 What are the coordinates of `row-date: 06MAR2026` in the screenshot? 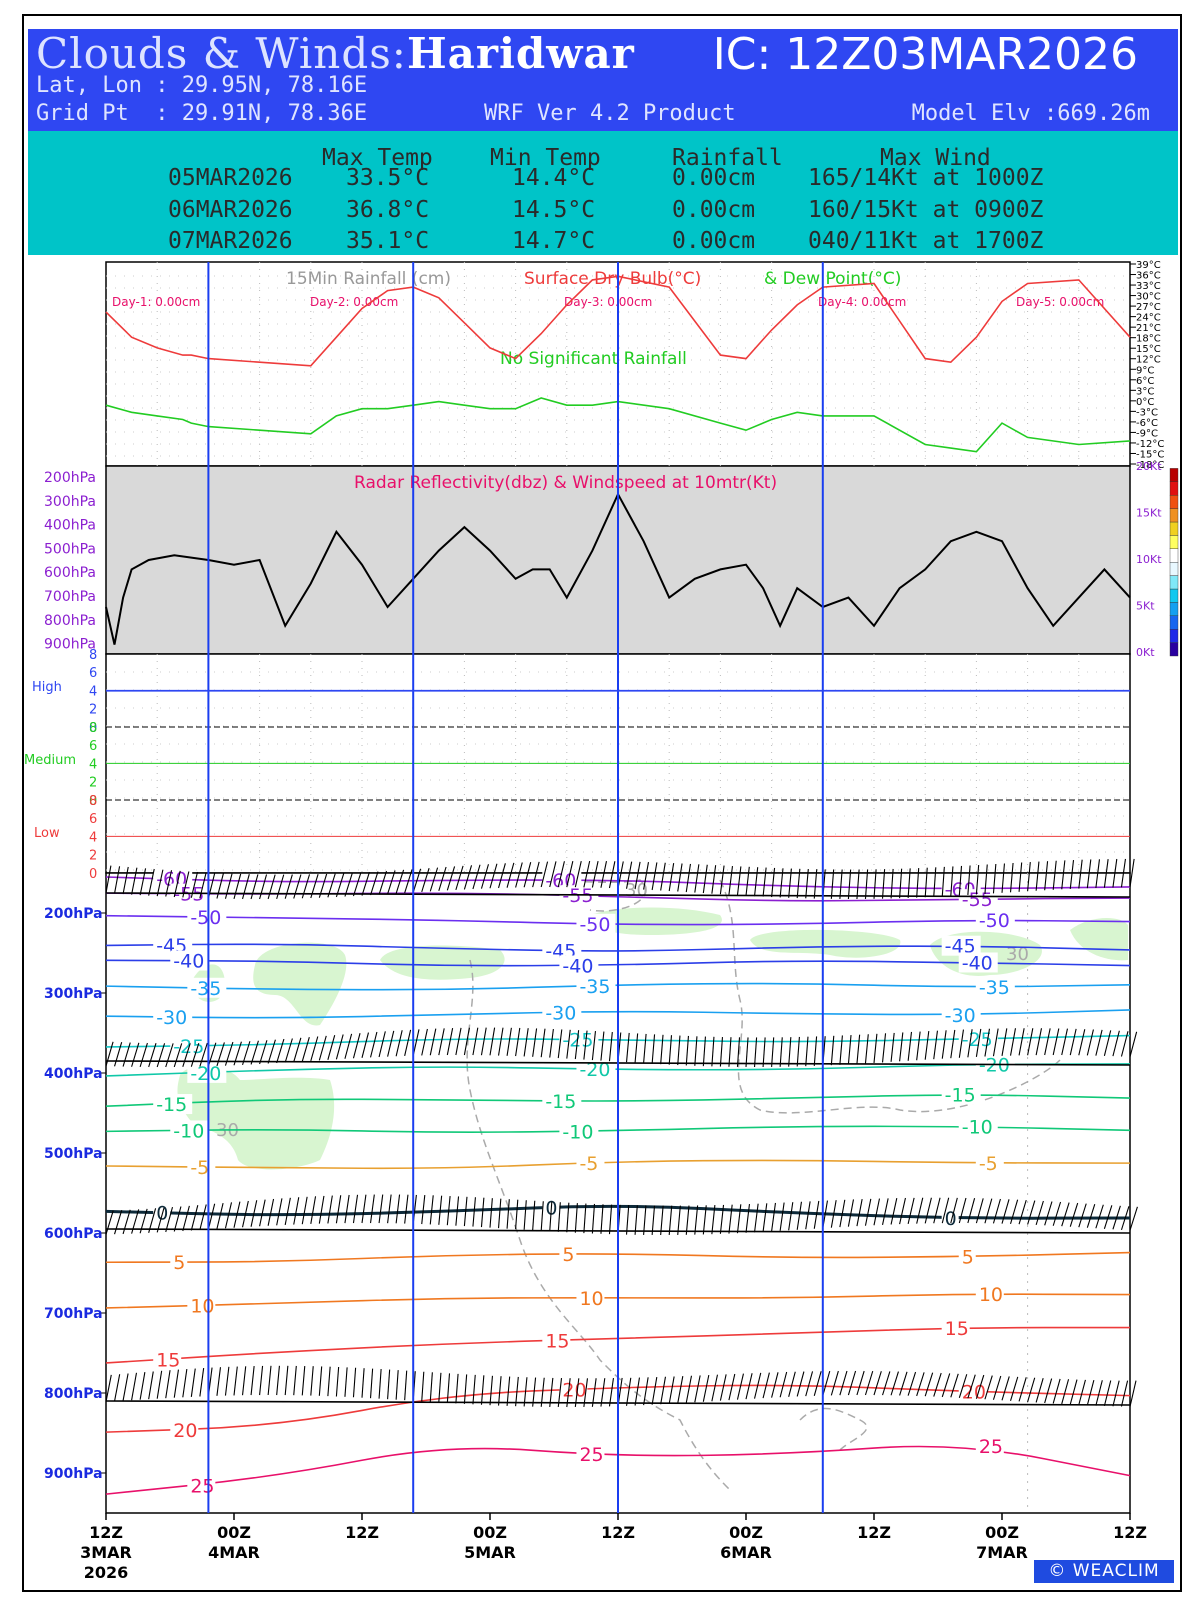 It's located at (230, 210).